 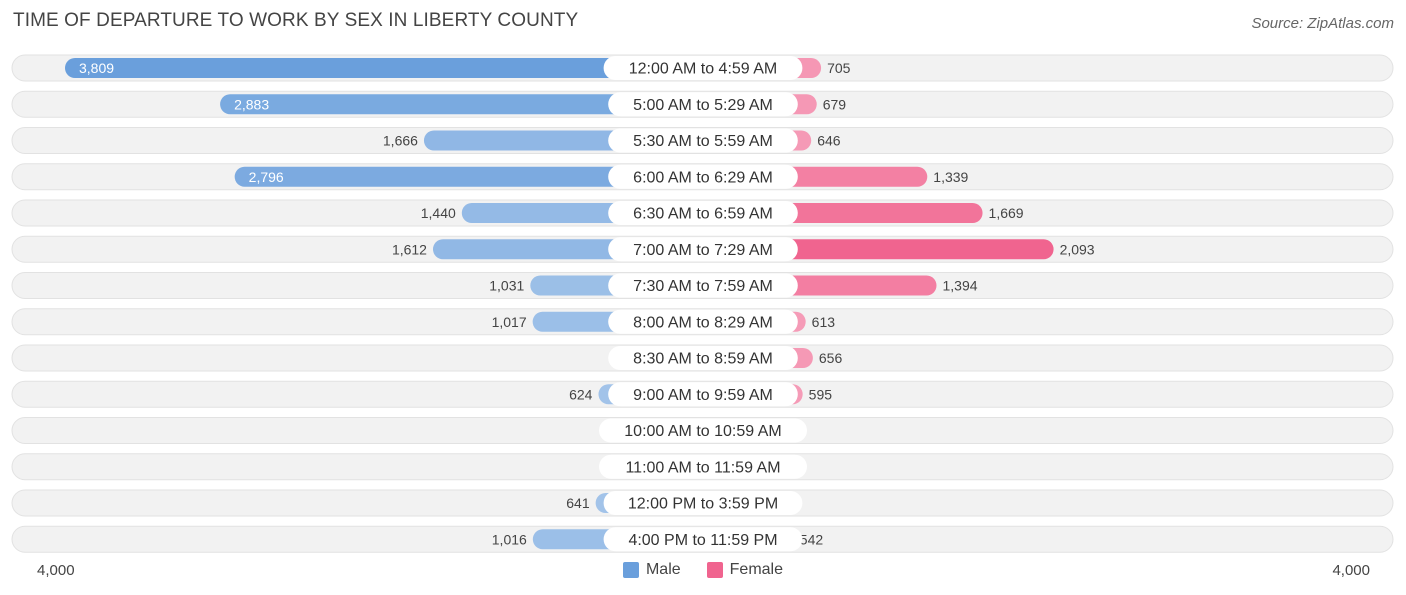 I want to click on female-value-label: 656, so click(x=831, y=358).